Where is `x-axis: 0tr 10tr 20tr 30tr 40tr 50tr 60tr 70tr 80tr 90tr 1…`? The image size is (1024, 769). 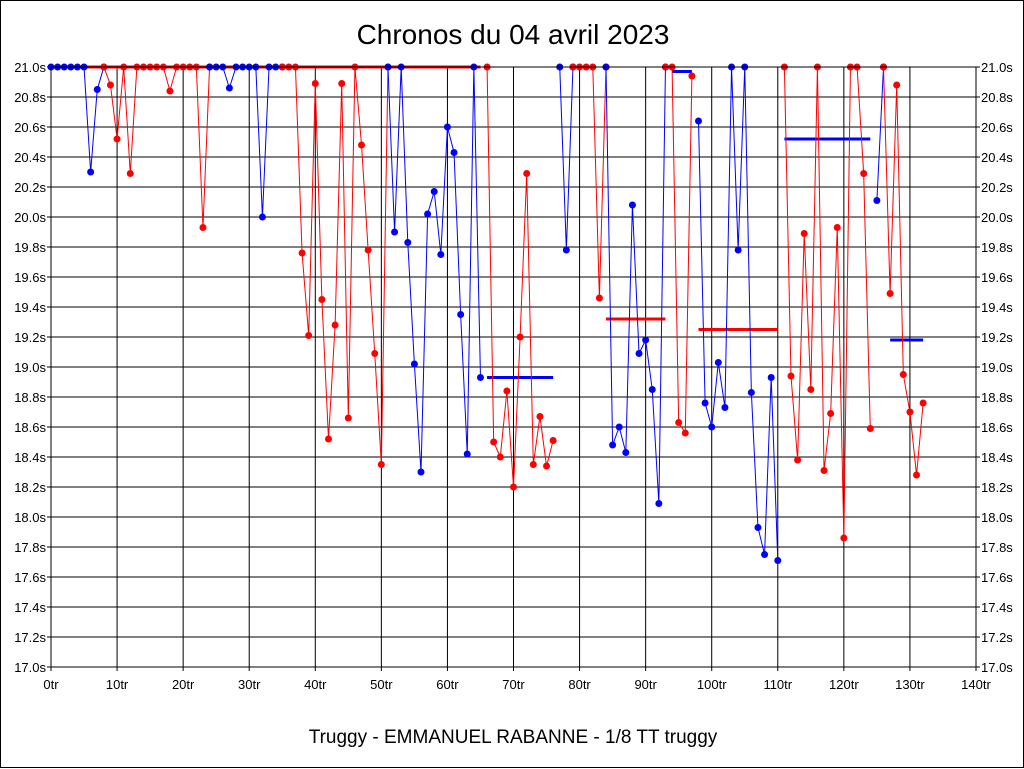 x-axis: 0tr 10tr 20tr 30tr 40tr 50tr 60tr 70tr 80tr 90tr 1… is located at coordinates (517, 679).